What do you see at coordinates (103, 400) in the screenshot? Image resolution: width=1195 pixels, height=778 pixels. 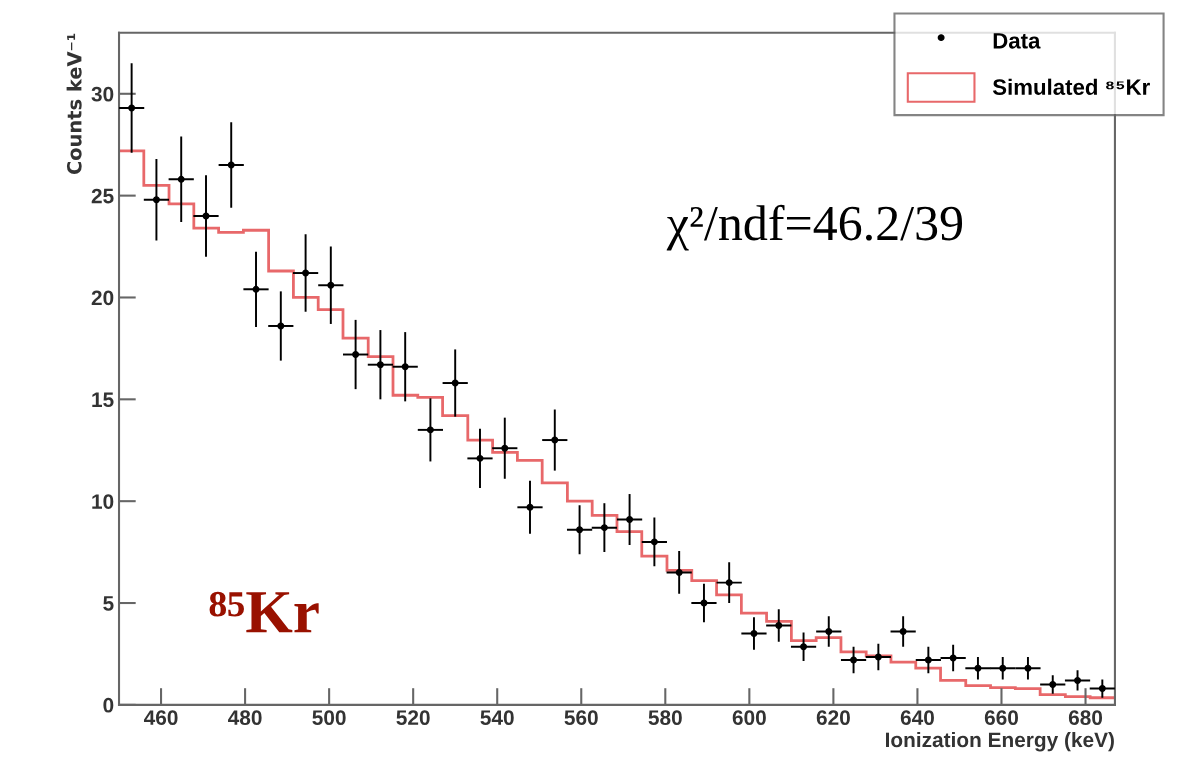 I see `y-tick-label: 15` at bounding box center [103, 400].